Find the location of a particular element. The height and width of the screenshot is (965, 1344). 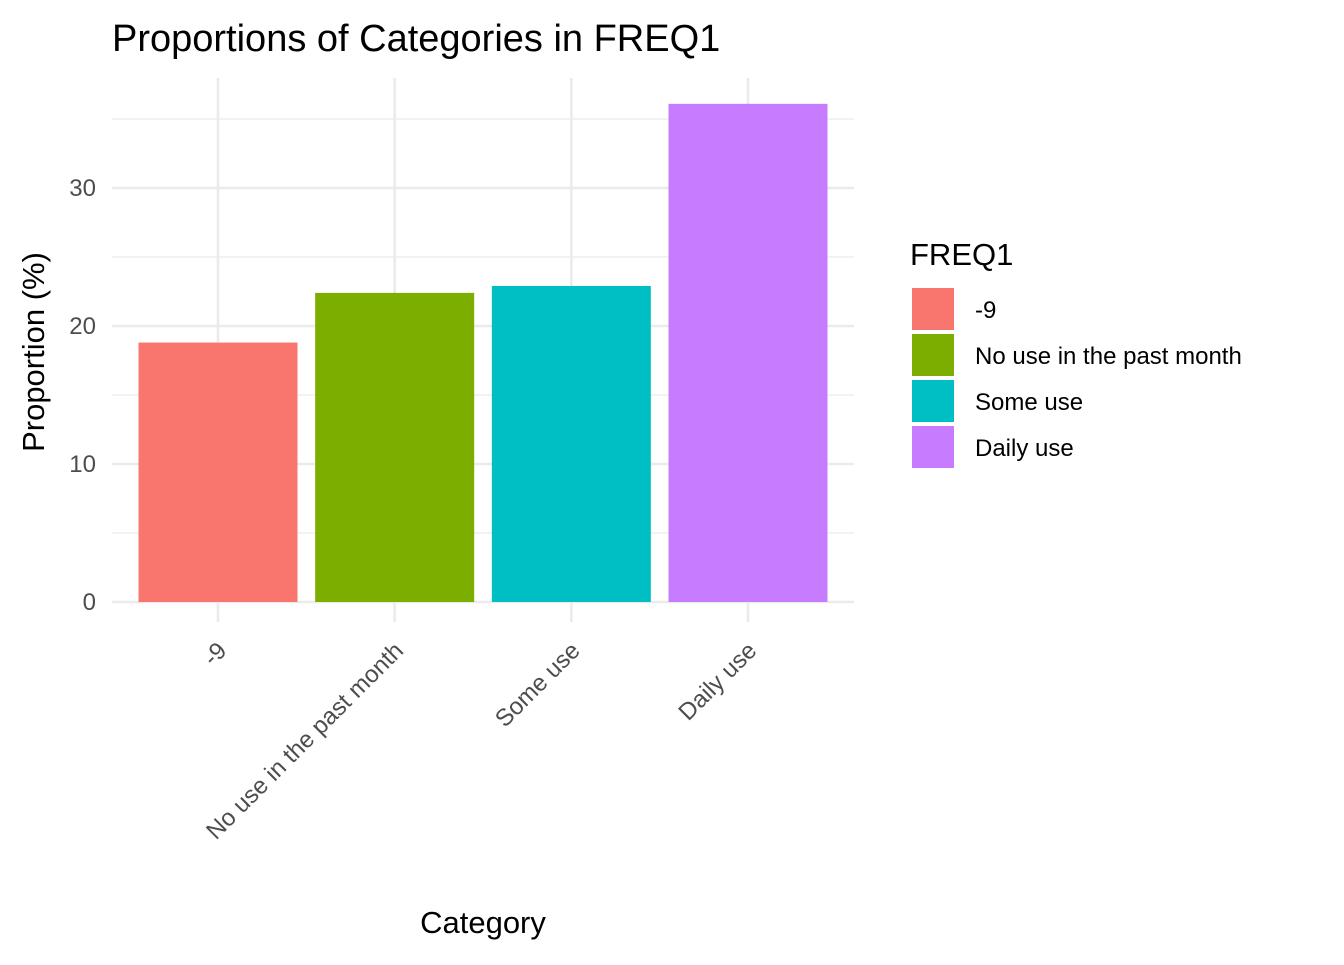

y-tick-label: 20 is located at coordinates (82, 326).